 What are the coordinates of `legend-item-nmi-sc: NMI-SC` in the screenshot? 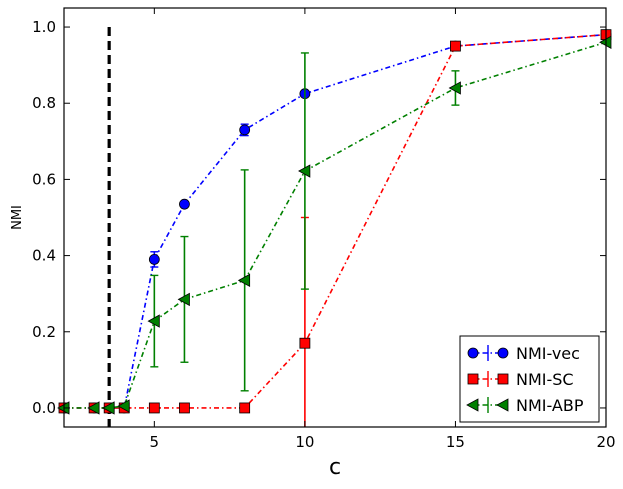 It's located at (520, 379).